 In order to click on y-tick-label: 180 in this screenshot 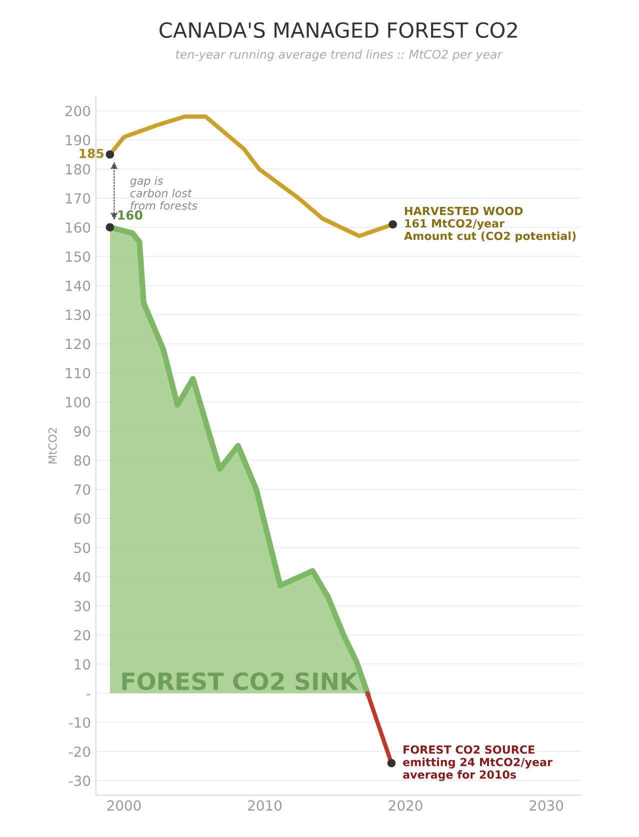, I will do `click(78, 169)`.